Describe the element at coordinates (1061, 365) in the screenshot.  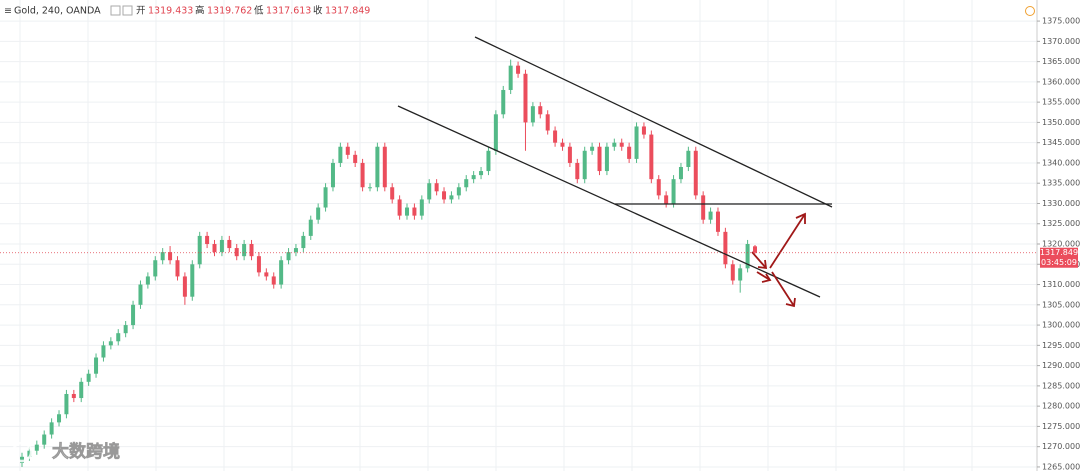
I see `y-tick-label: 1290.000` at that location.